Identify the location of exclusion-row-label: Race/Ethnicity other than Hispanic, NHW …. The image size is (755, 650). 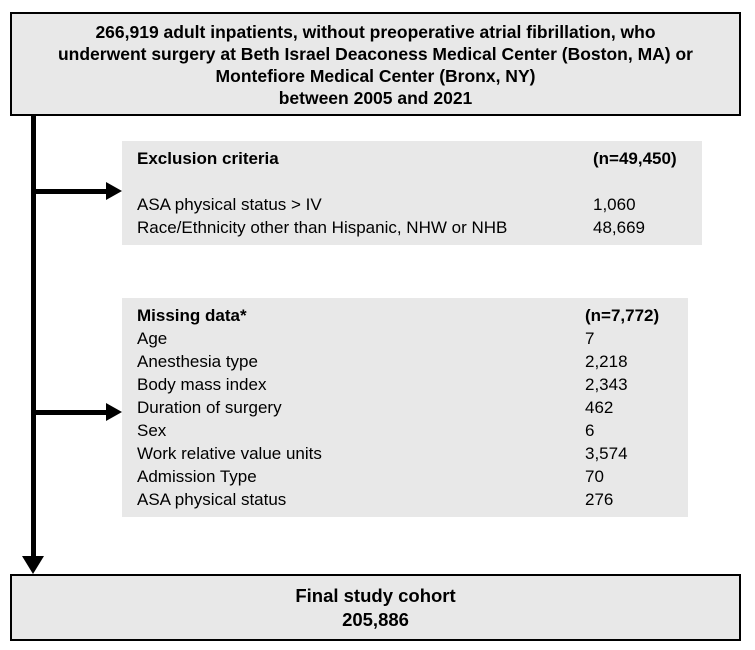
(322, 227).